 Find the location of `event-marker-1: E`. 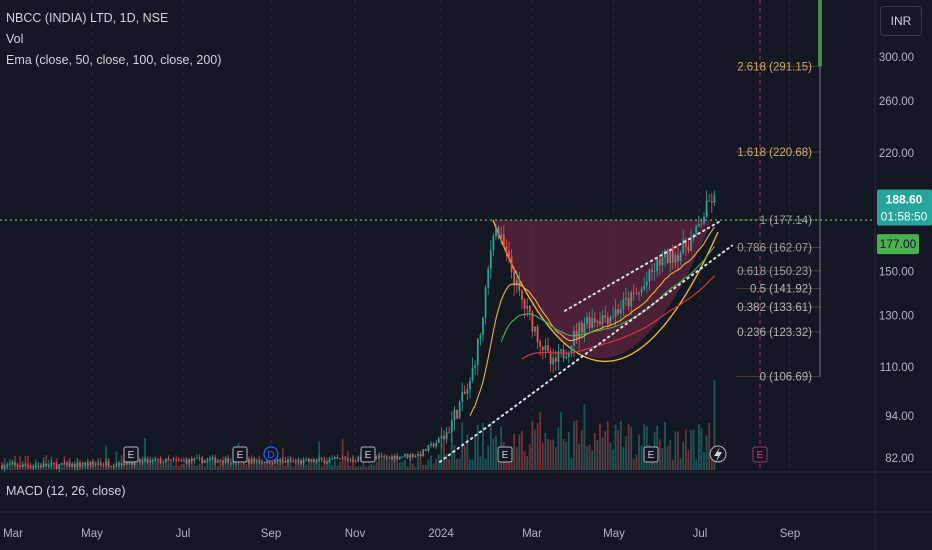

event-marker-1: E is located at coordinates (240, 454).